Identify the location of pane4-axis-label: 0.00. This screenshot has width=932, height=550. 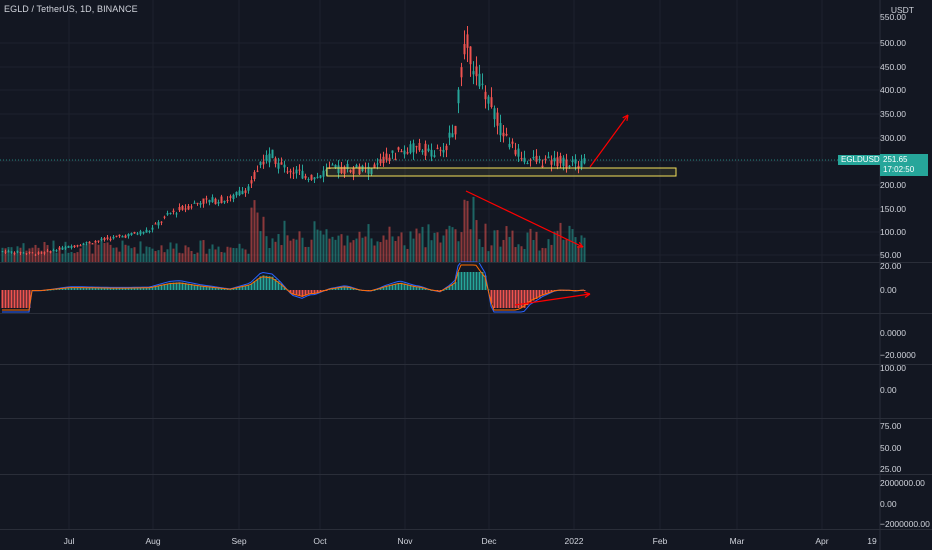
(888, 390).